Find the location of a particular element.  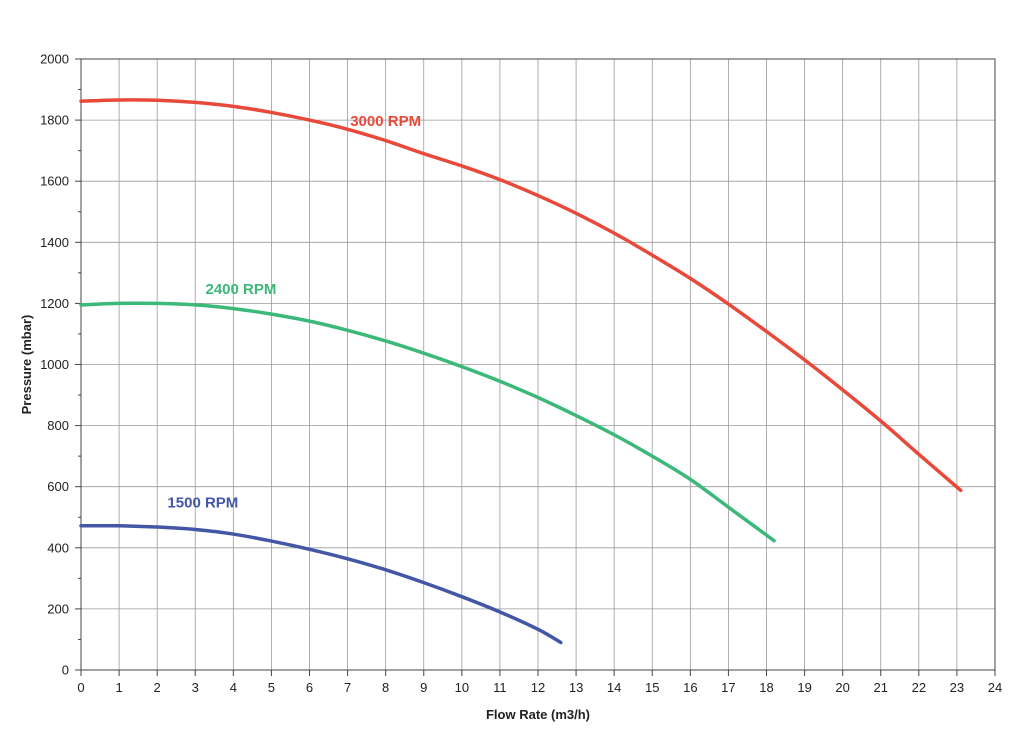

x-tick-label: 5 is located at coordinates (271, 687).